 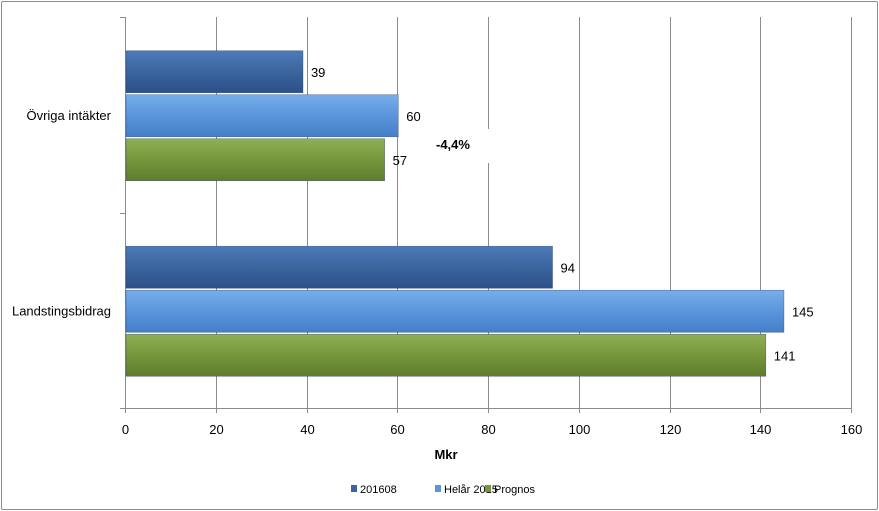 What do you see at coordinates (307, 429) in the screenshot?
I see `x-tick-label: 40` at bounding box center [307, 429].